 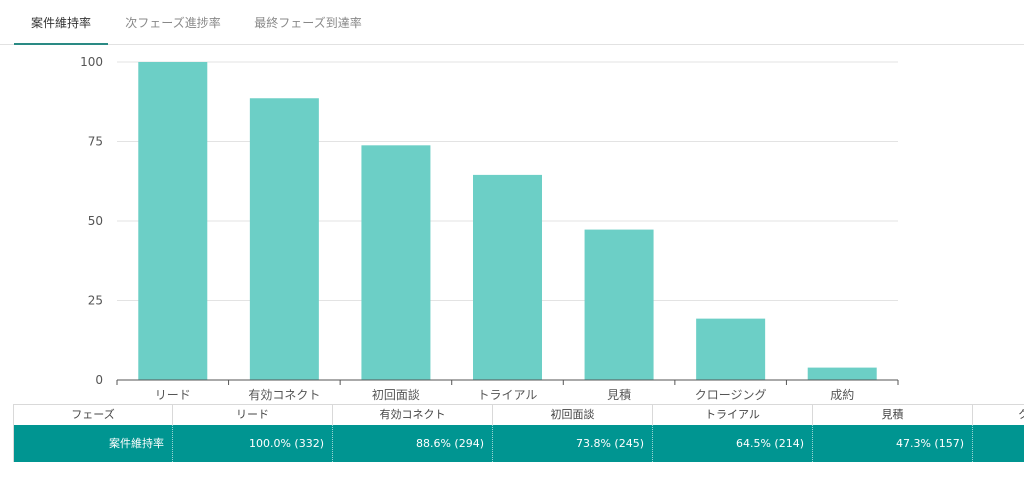 What do you see at coordinates (731, 395) in the screenshot?
I see `x-tick-label: クロージング` at bounding box center [731, 395].